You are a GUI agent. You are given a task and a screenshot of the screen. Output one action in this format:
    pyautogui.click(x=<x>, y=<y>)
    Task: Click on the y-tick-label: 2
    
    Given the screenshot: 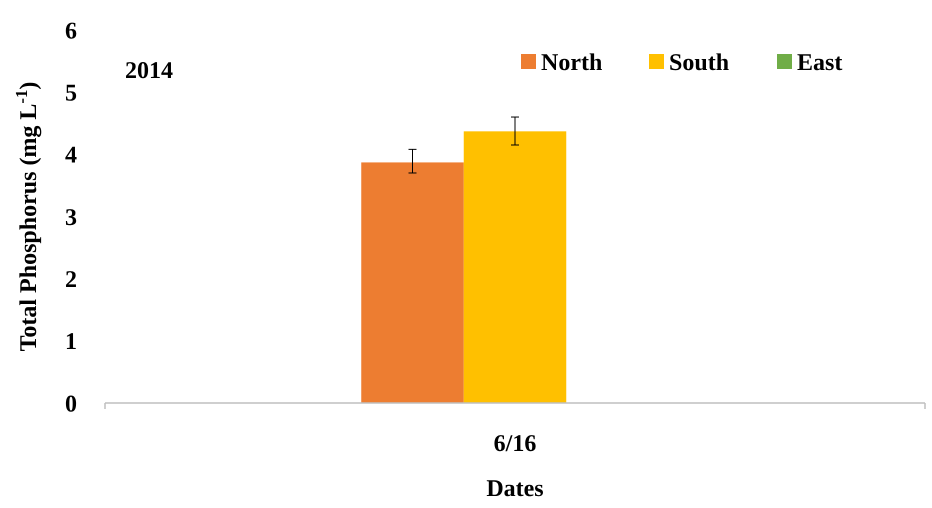 What is the action you would take?
    pyautogui.click(x=71, y=280)
    